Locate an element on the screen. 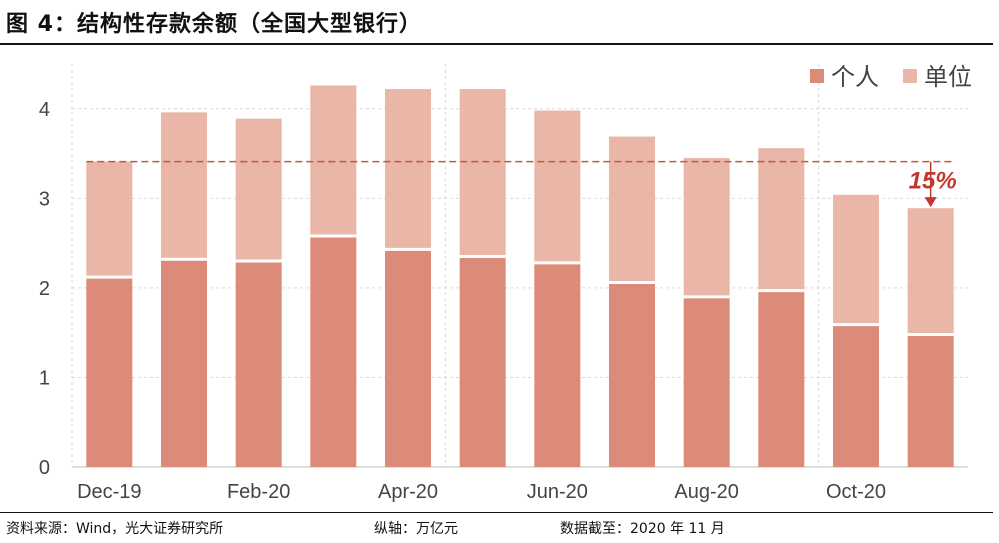 This screenshot has width=999, height=543. x-tick-labels: Dec-19 Feb-20 Apr-20 Jun-20 Aug-20 Oct-20 is located at coordinates (481, 492).